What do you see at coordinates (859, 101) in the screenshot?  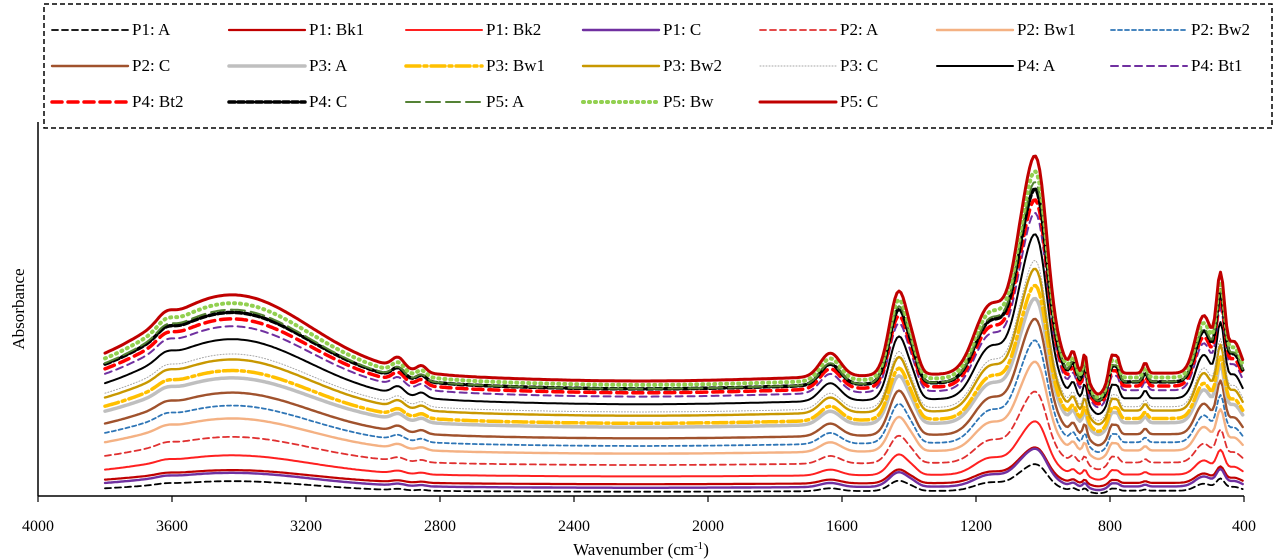 I see `legend-label: P5: C` at bounding box center [859, 101].